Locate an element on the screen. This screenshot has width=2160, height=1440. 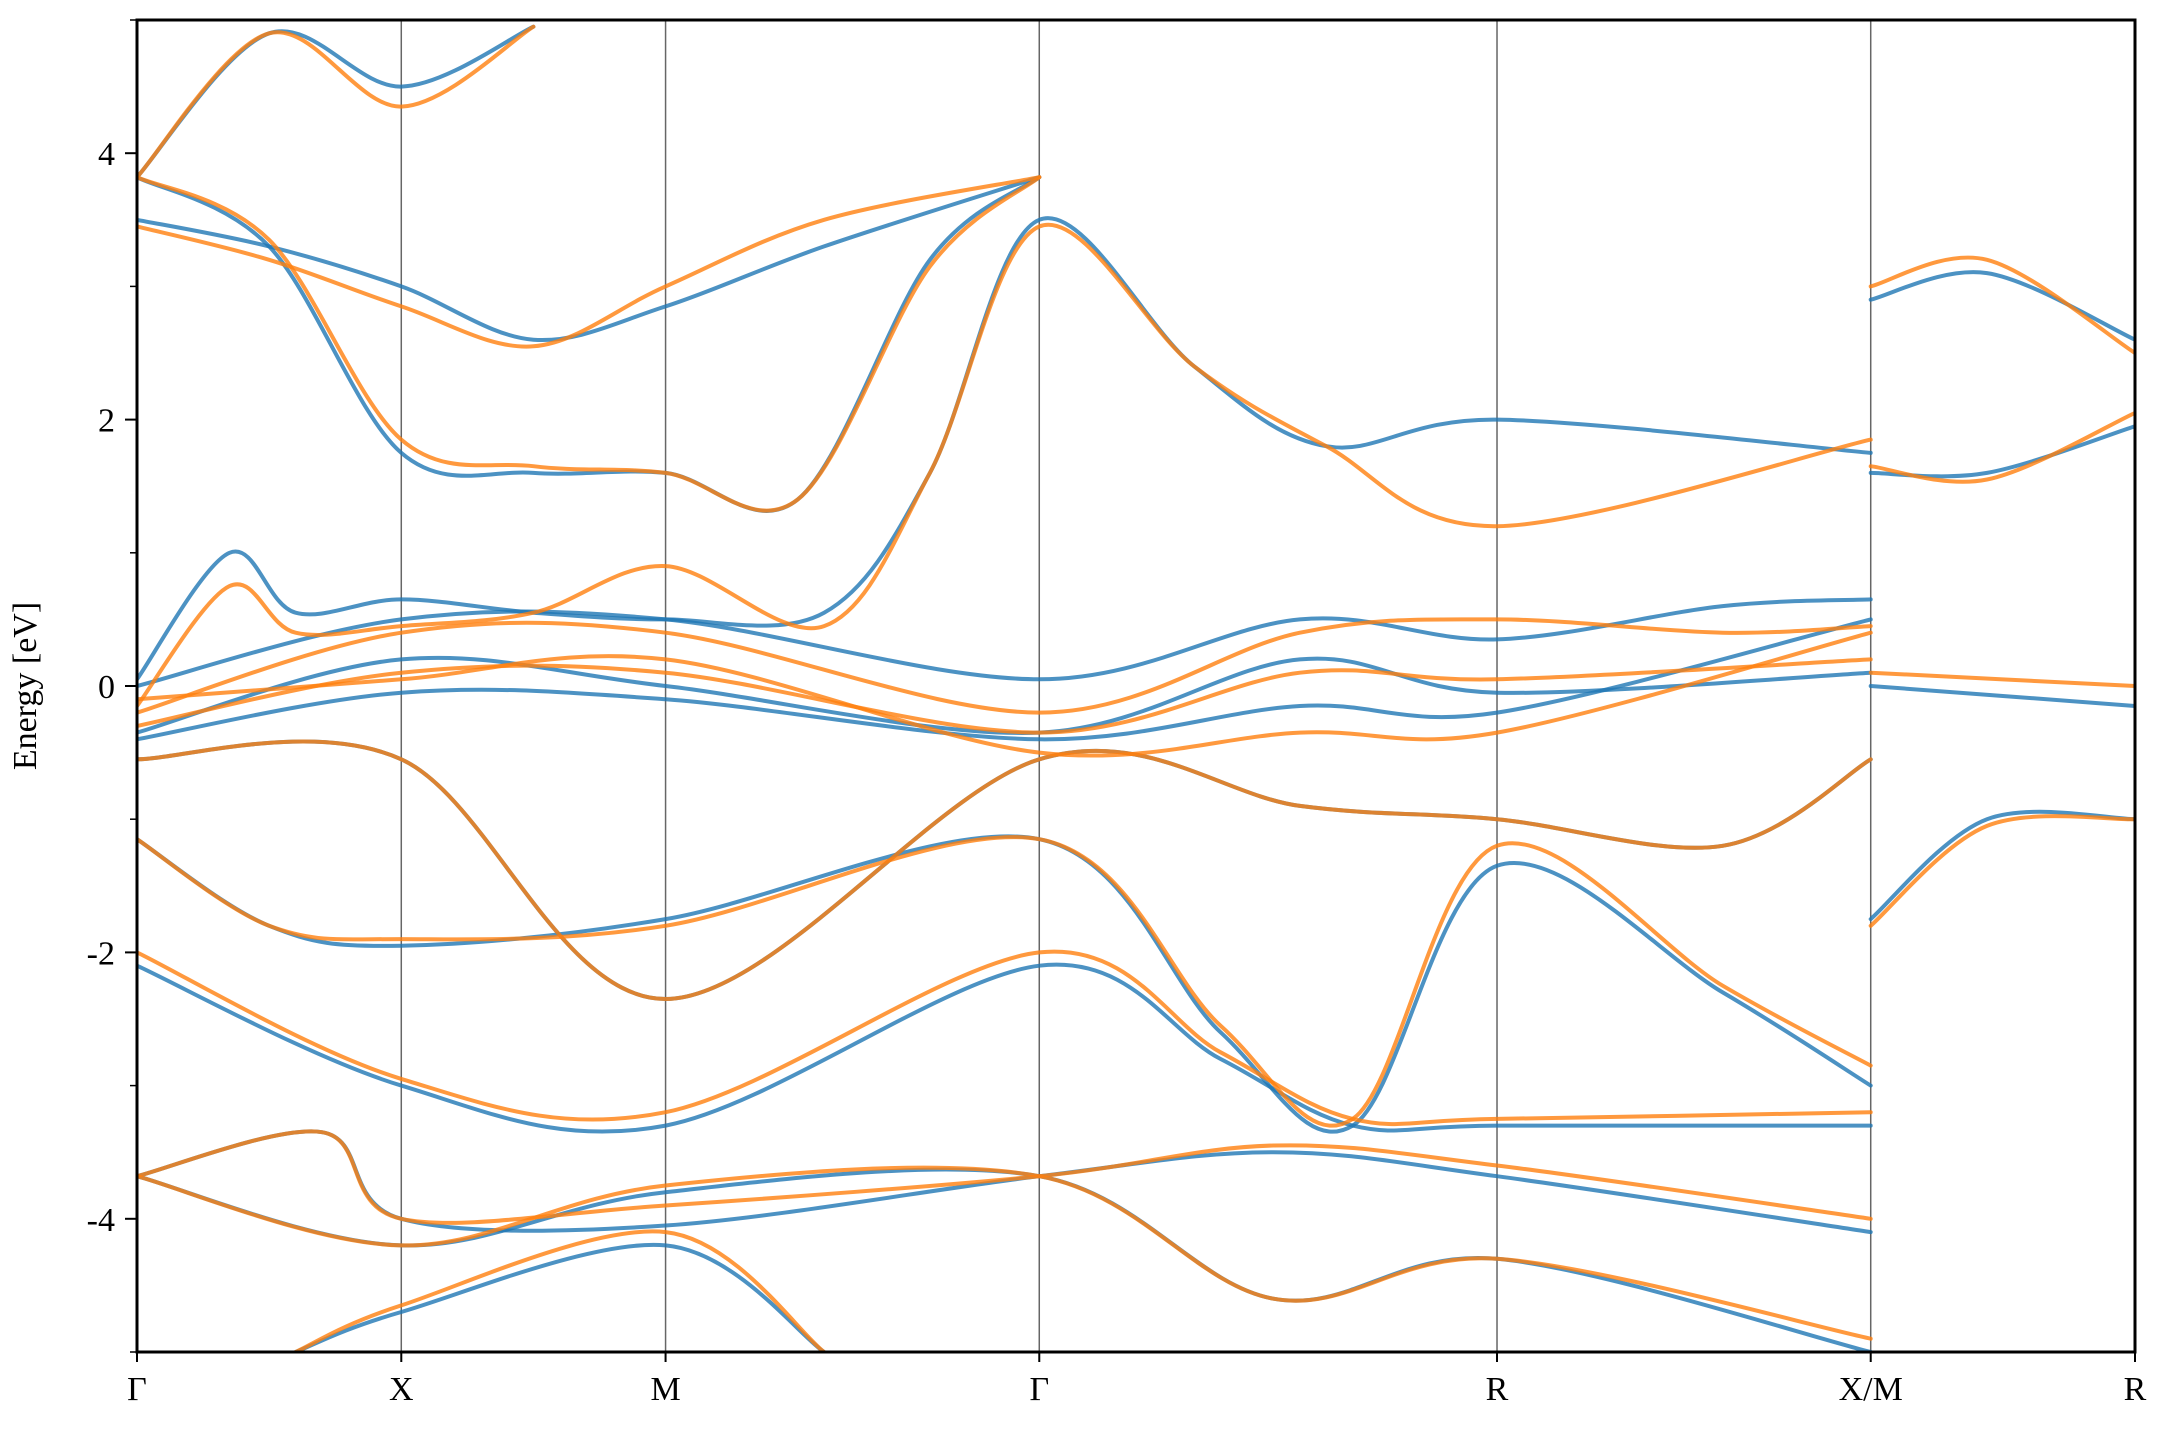
x-tick-label: X is located at coordinates (401, 1389).